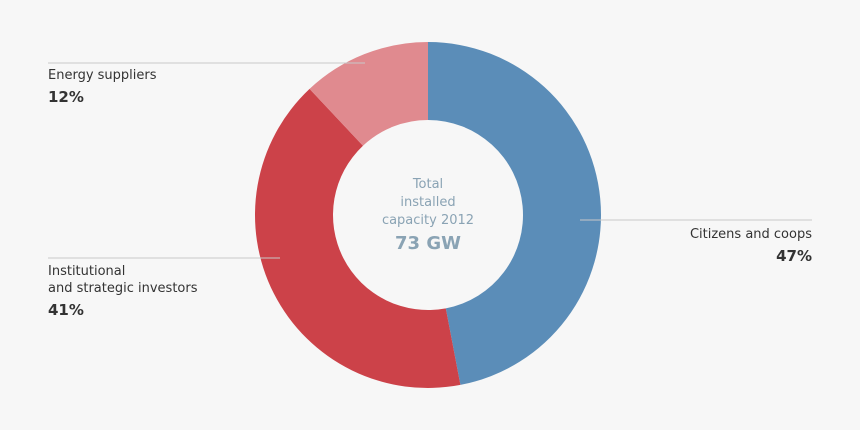 The height and width of the screenshot is (430, 860). What do you see at coordinates (123, 280) in the screenshot?
I see `segment-label: Institutional and strategic investors` at bounding box center [123, 280].